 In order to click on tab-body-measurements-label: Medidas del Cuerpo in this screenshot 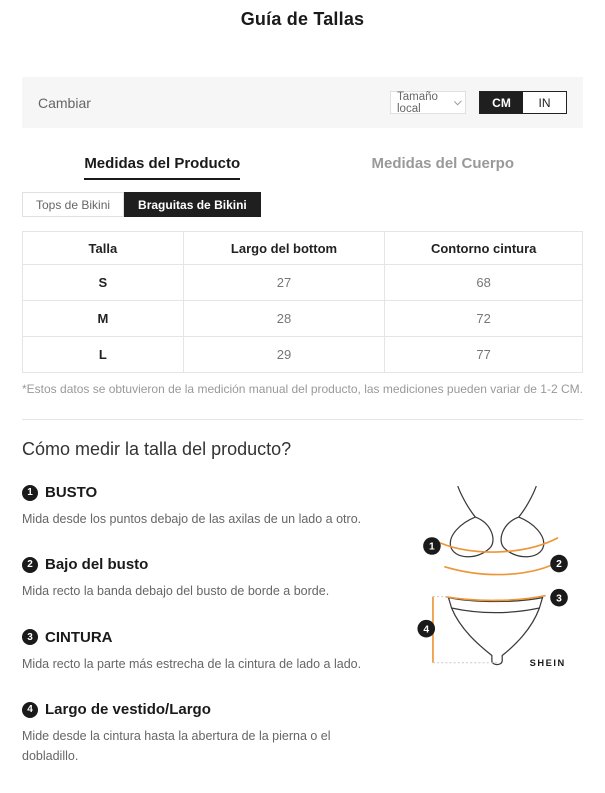, I will do `click(443, 163)`.